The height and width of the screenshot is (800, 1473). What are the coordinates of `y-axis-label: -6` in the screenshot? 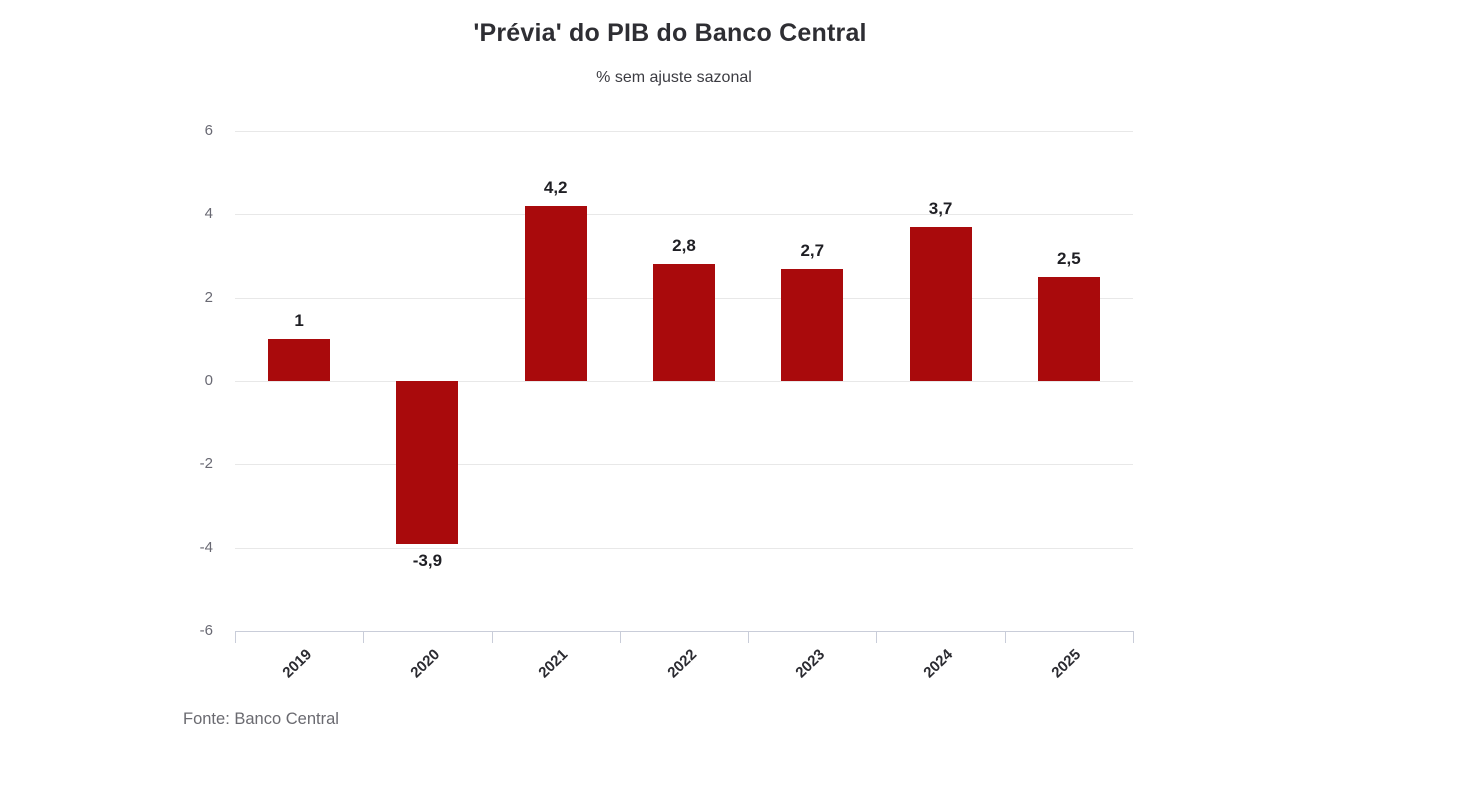 It's located at (206, 630).